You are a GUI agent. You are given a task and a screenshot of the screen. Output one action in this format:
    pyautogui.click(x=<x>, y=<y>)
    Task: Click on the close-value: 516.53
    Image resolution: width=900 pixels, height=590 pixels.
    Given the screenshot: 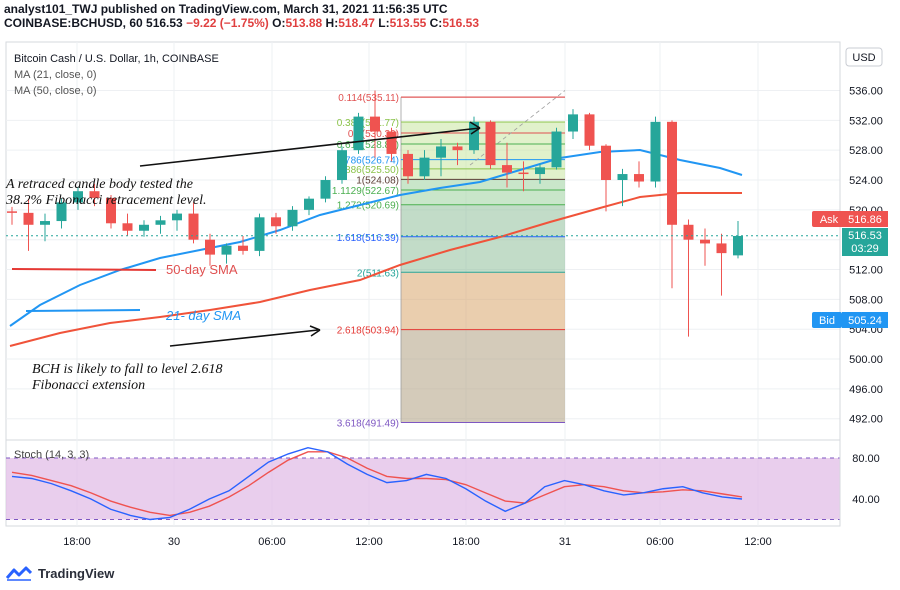 What is the action you would take?
    pyautogui.click(x=461, y=23)
    